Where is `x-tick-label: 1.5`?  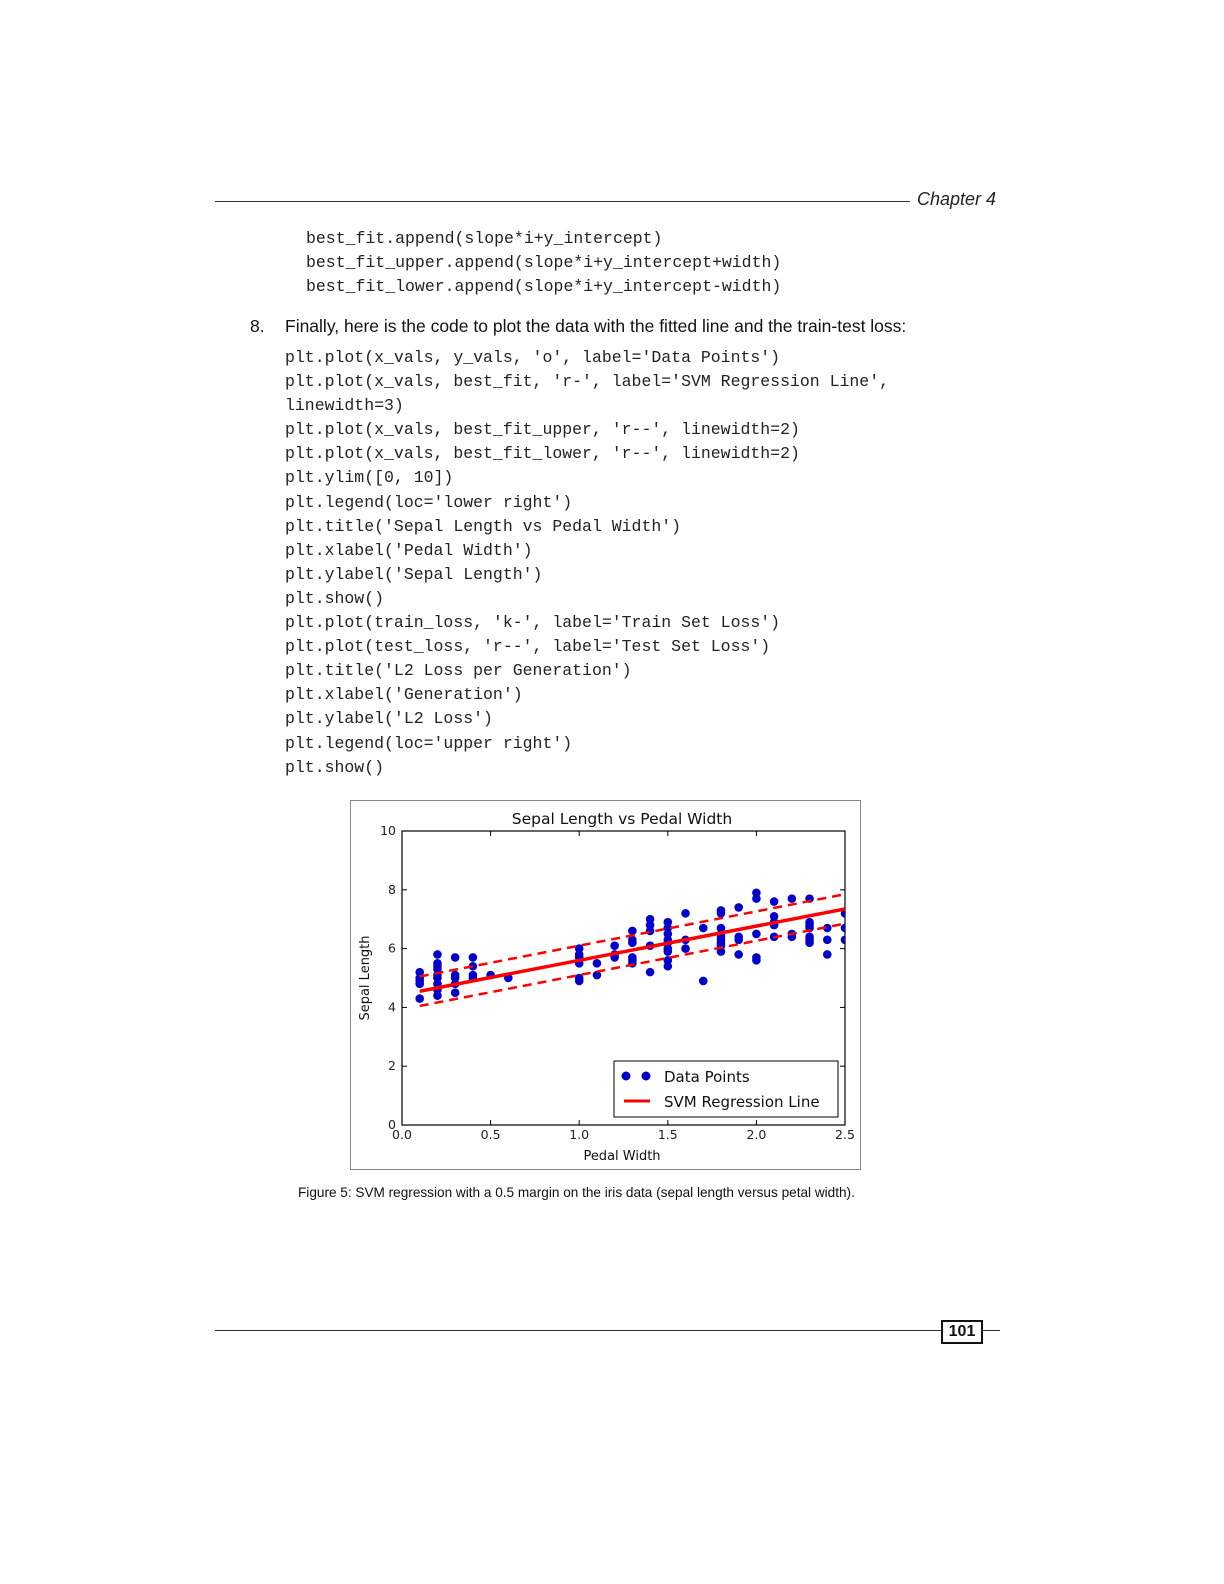 x-tick-label: 1.5 is located at coordinates (668, 1134).